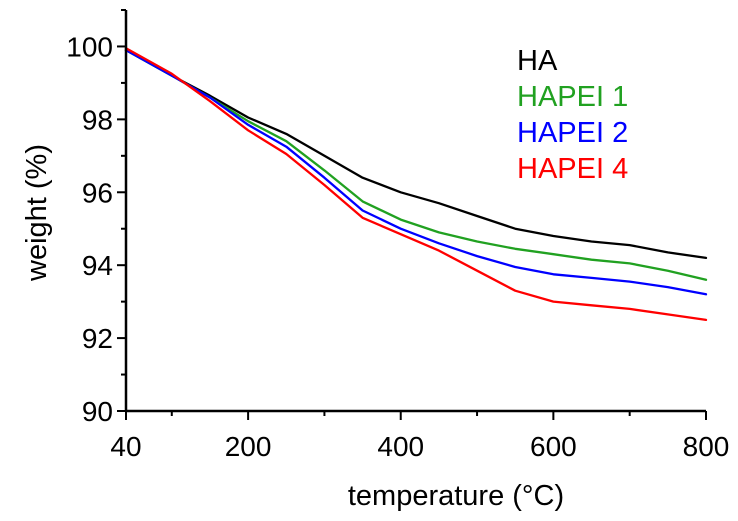  I want to click on y-axis-title: weight (%), so click(37, 213).